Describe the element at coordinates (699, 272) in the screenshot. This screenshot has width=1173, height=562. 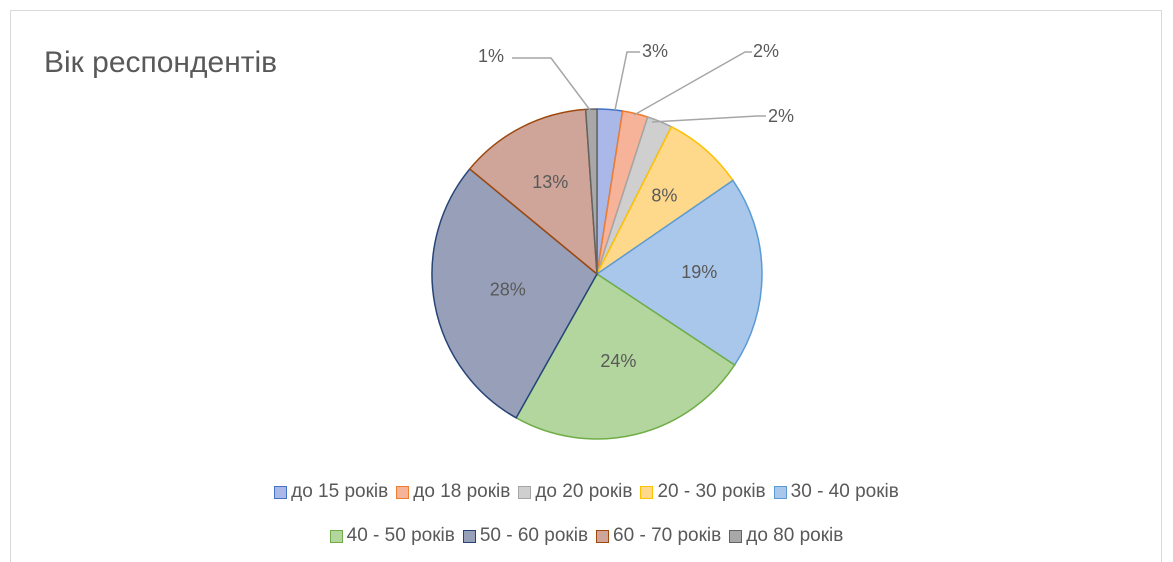
I see `slice-label-5: 19%` at that location.